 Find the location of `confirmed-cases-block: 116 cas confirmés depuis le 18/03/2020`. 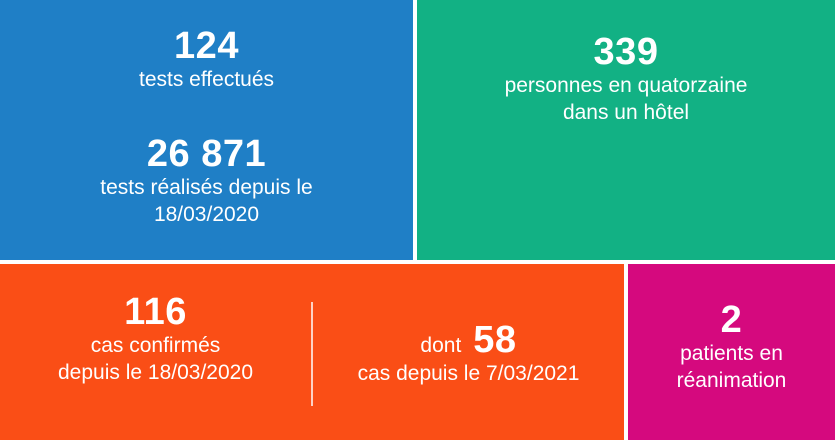

confirmed-cases-block: 116 cas confirmés depuis le 18/03/2020 is located at coordinates (155, 339).